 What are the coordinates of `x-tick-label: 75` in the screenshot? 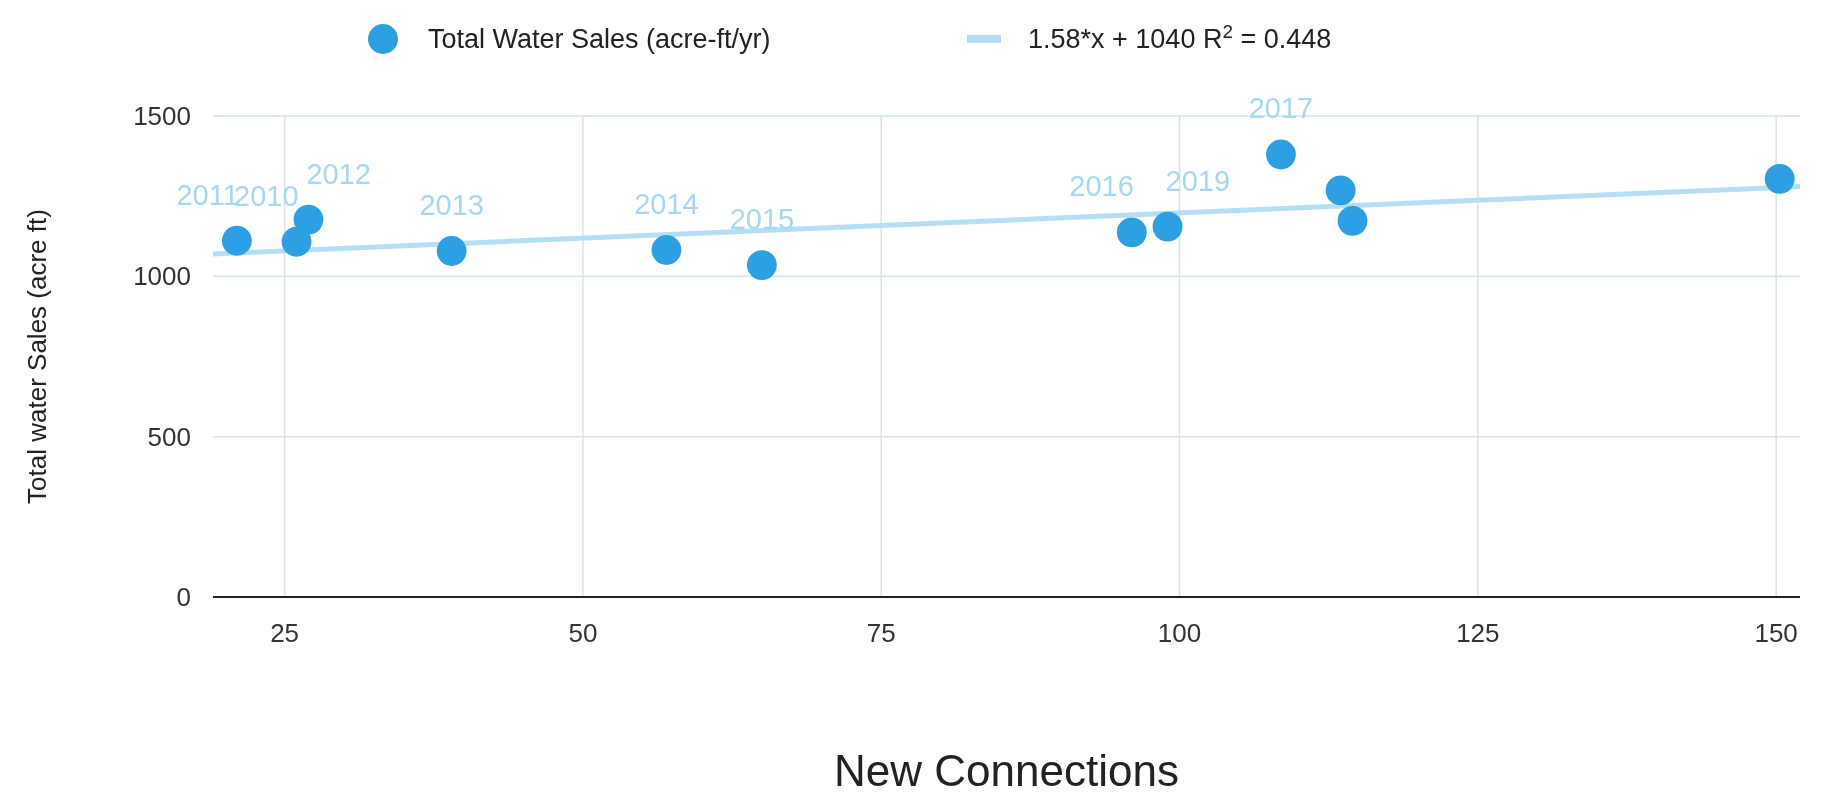 It's located at (881, 633).